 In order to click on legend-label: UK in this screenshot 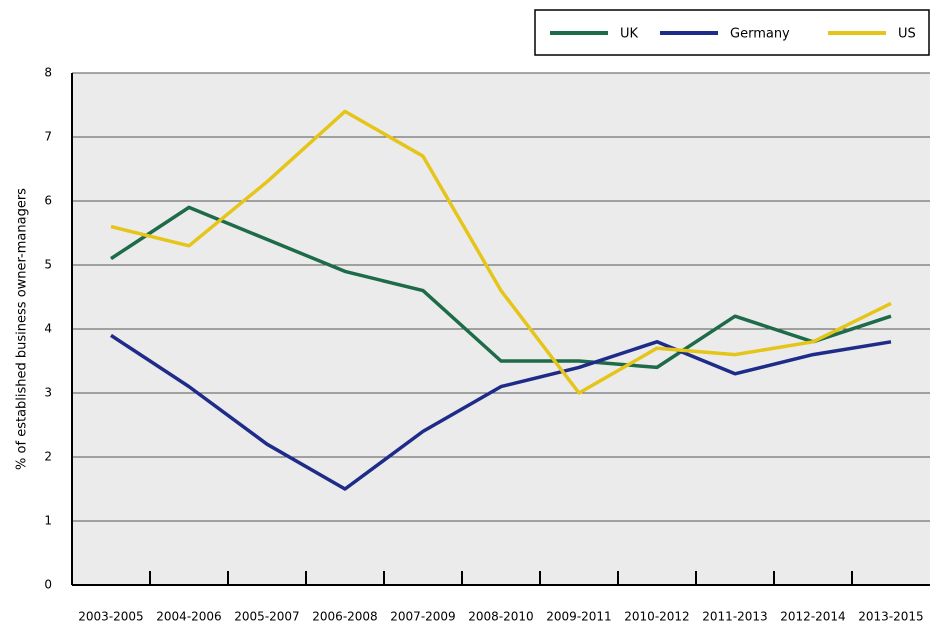, I will do `click(629, 34)`.